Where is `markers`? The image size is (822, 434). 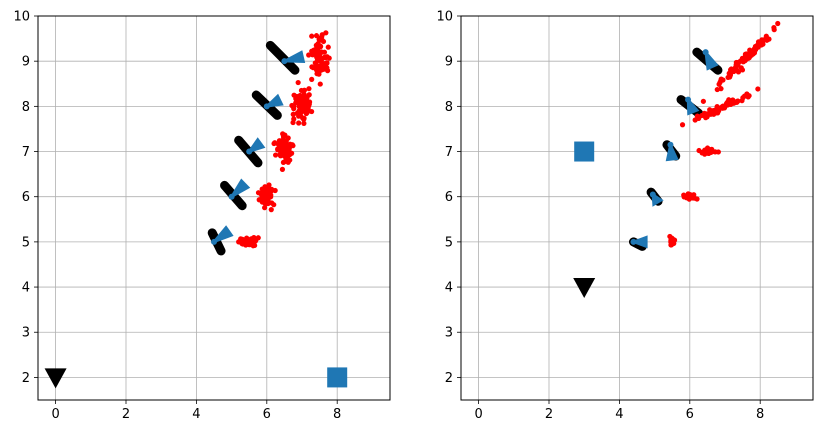
markers is located at coordinates (584, 220).